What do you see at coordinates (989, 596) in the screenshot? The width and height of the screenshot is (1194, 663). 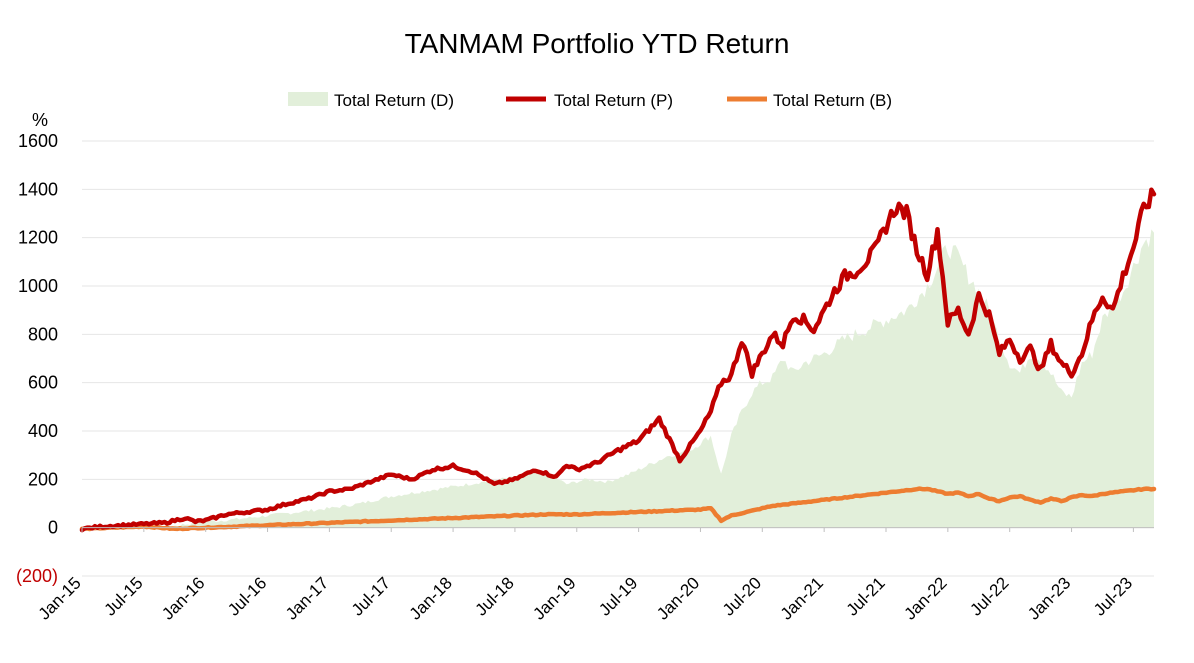 I see `x-tick-label: Jul-22` at bounding box center [989, 596].